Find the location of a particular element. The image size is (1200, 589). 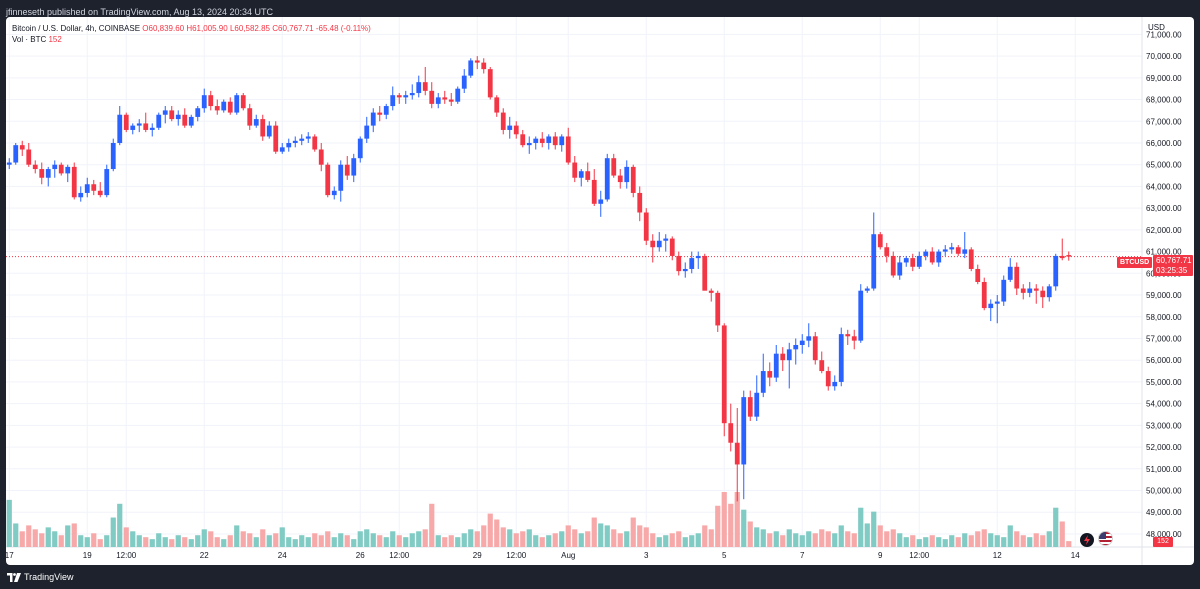

time-axis-label: 5 is located at coordinates (724, 555).